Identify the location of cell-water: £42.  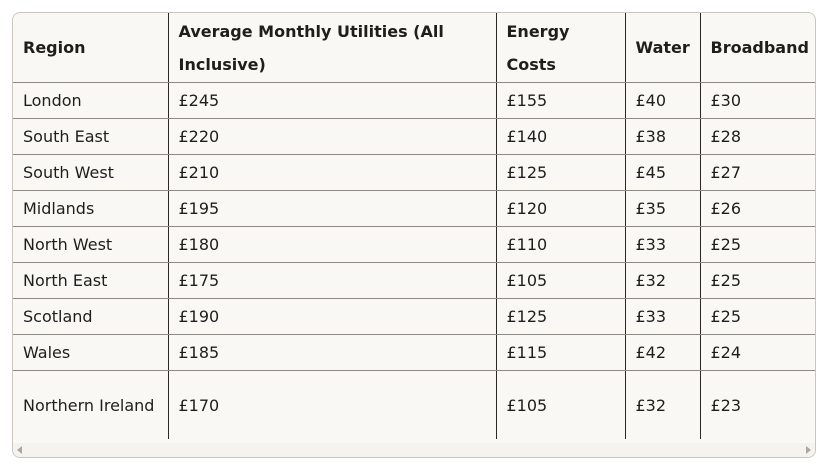
(663, 352).